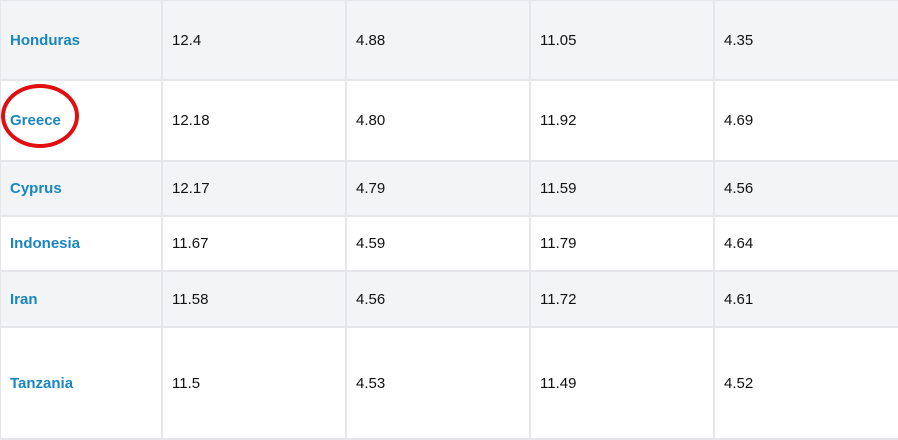  I want to click on country-link: Honduras, so click(81, 40).